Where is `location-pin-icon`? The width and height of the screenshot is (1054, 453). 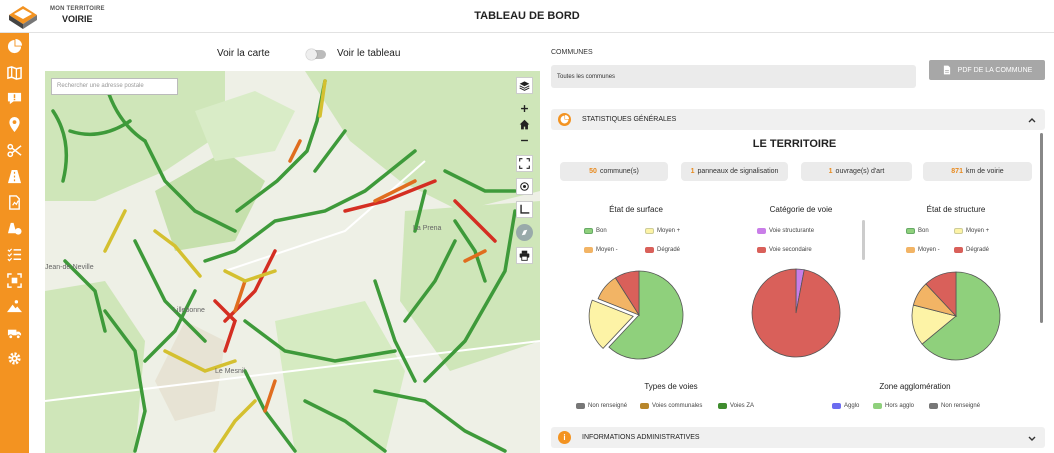 location-pin-icon is located at coordinates (14, 124).